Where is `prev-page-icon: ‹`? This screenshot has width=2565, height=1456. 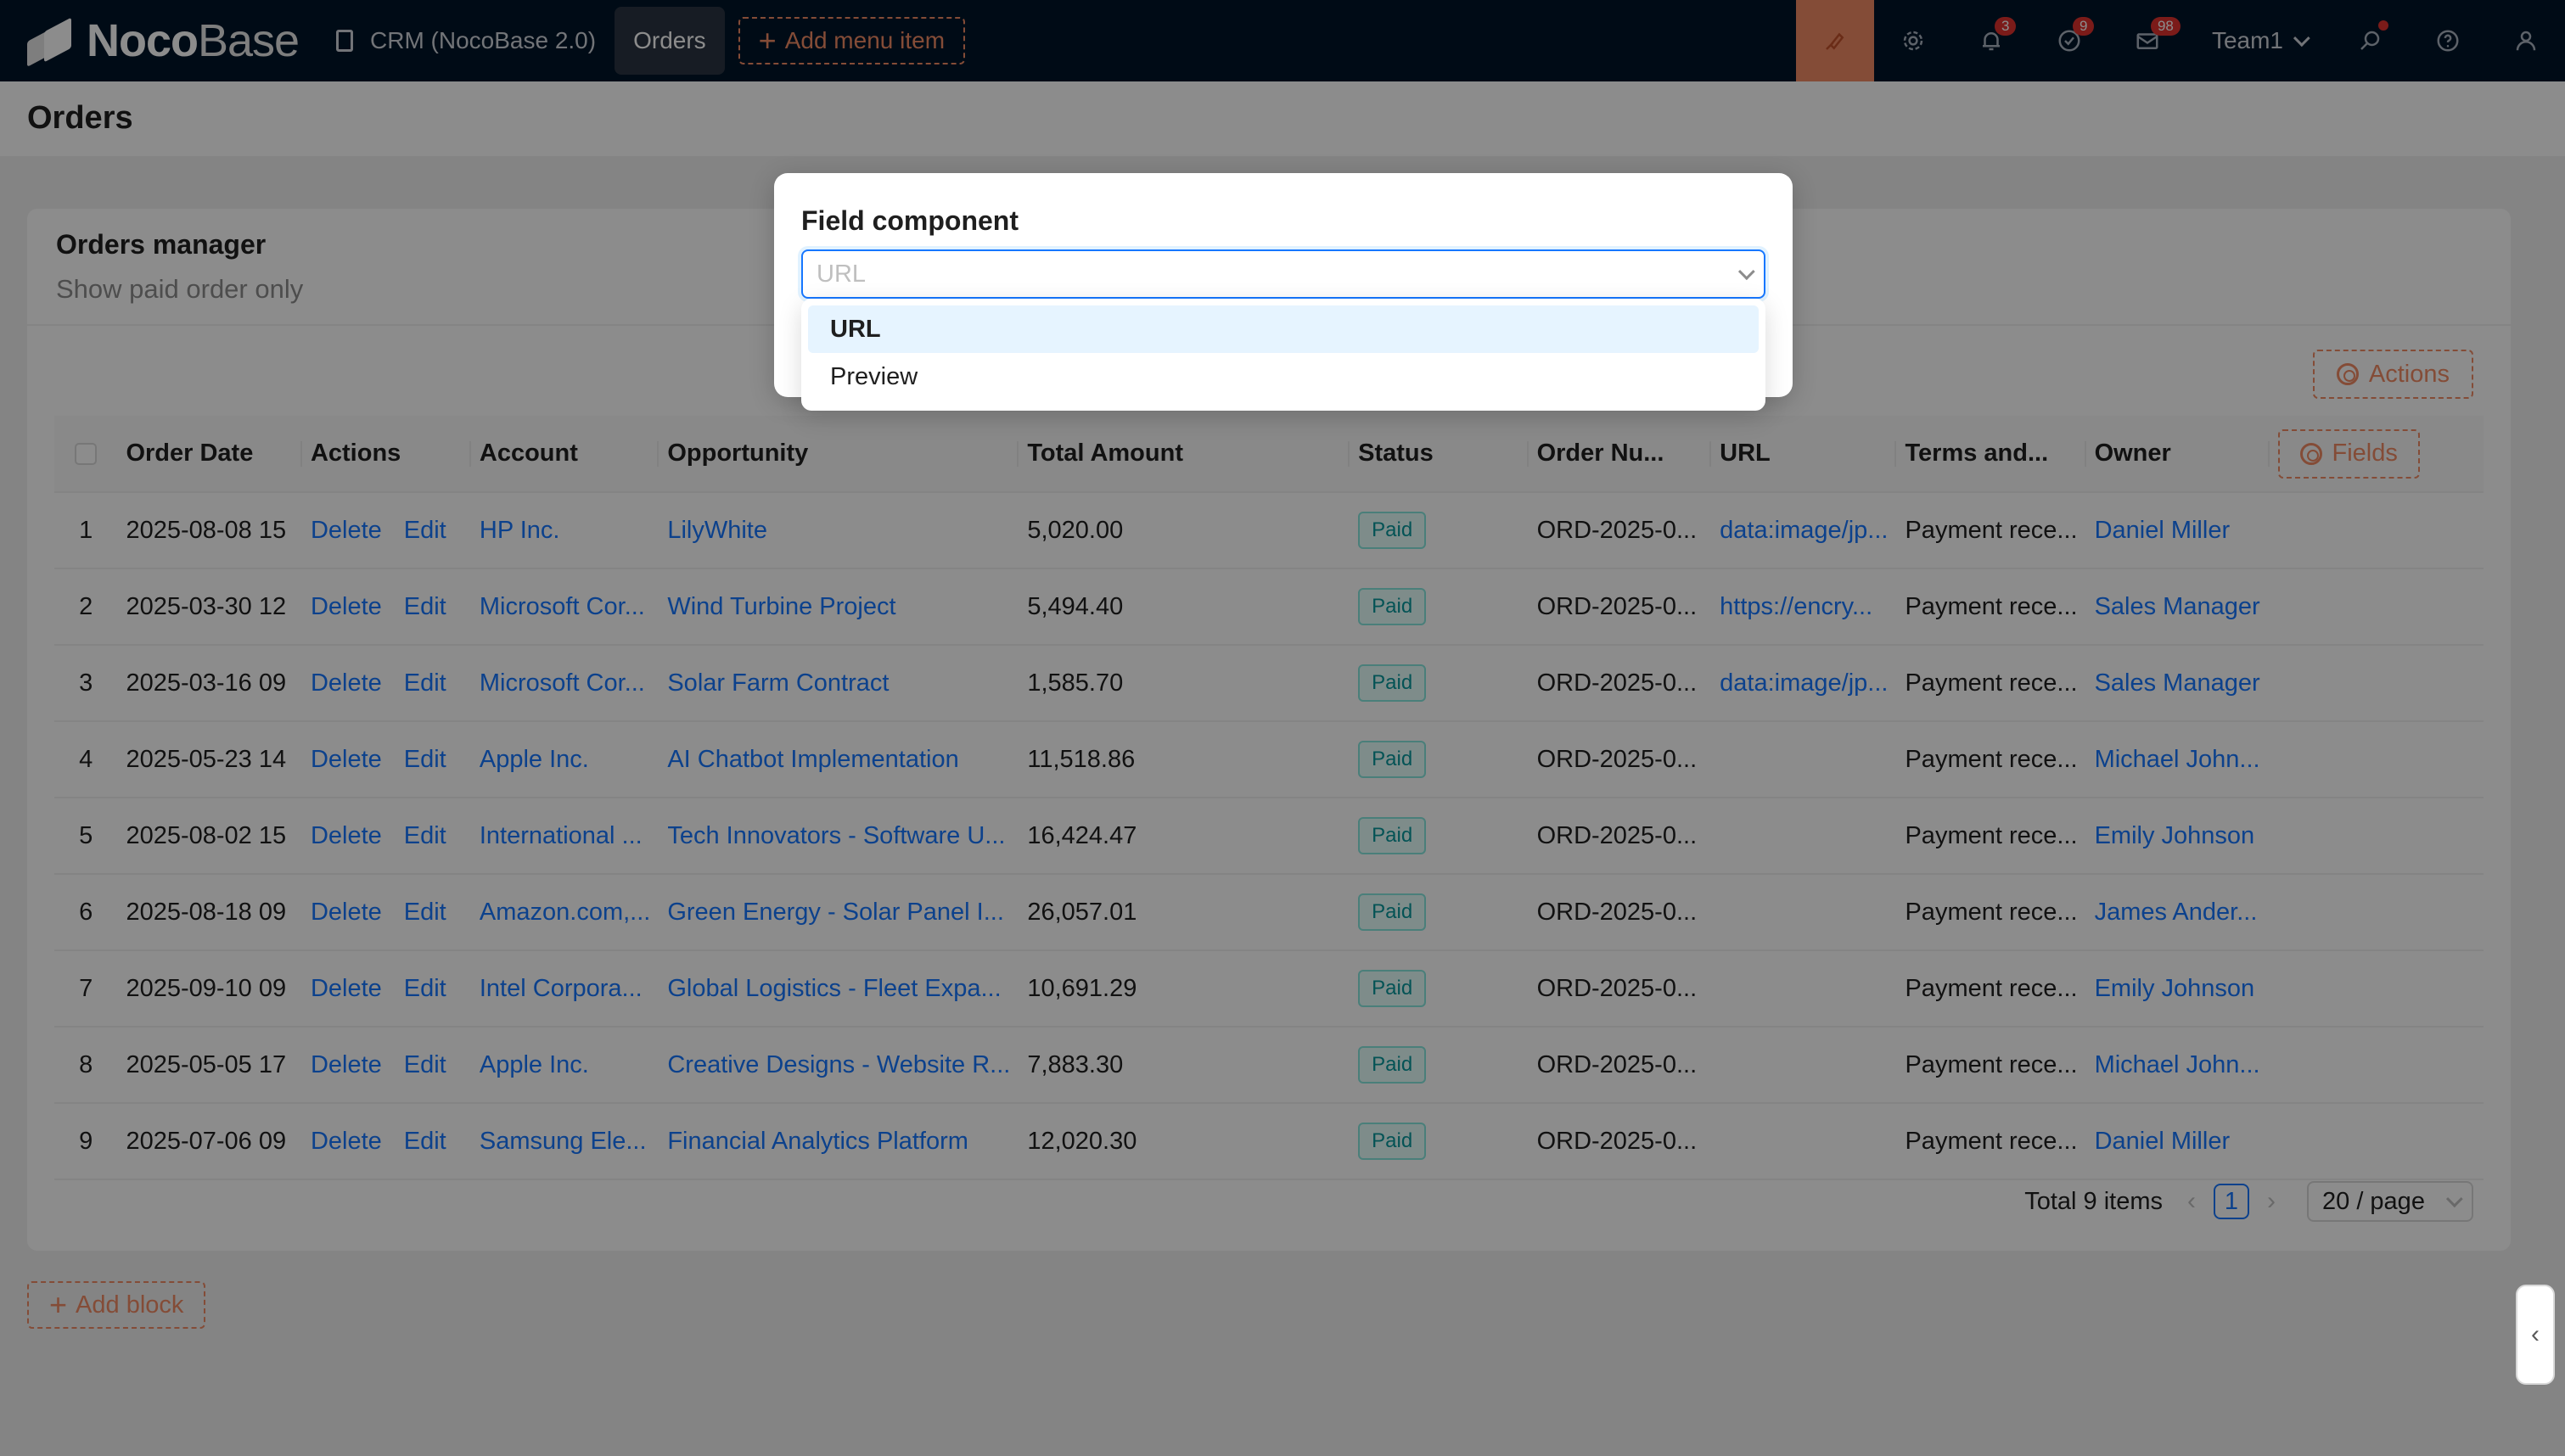 prev-page-icon: ‹ is located at coordinates (2191, 1201).